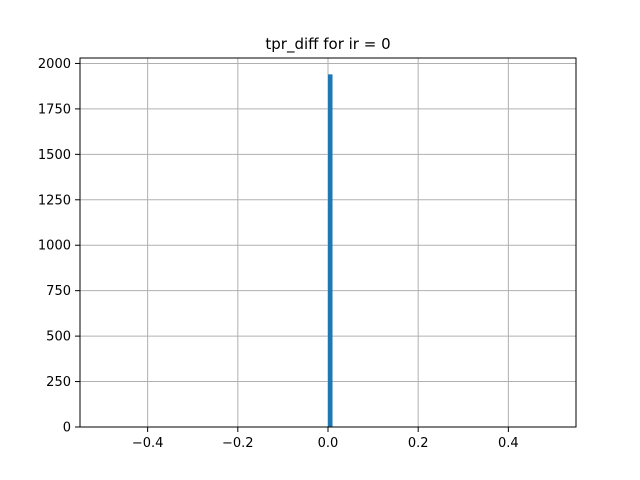 The image size is (640, 480). What do you see at coordinates (418, 443) in the screenshot?
I see `x-tick-label: 0.2` at bounding box center [418, 443].